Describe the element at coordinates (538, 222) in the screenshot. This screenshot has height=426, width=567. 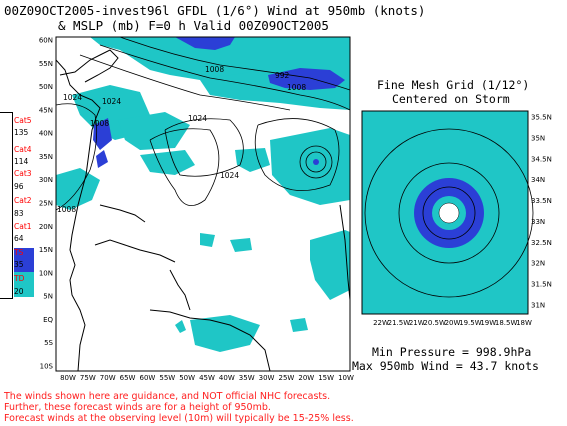
I see `fm-lat-label-5: 33N` at that location.